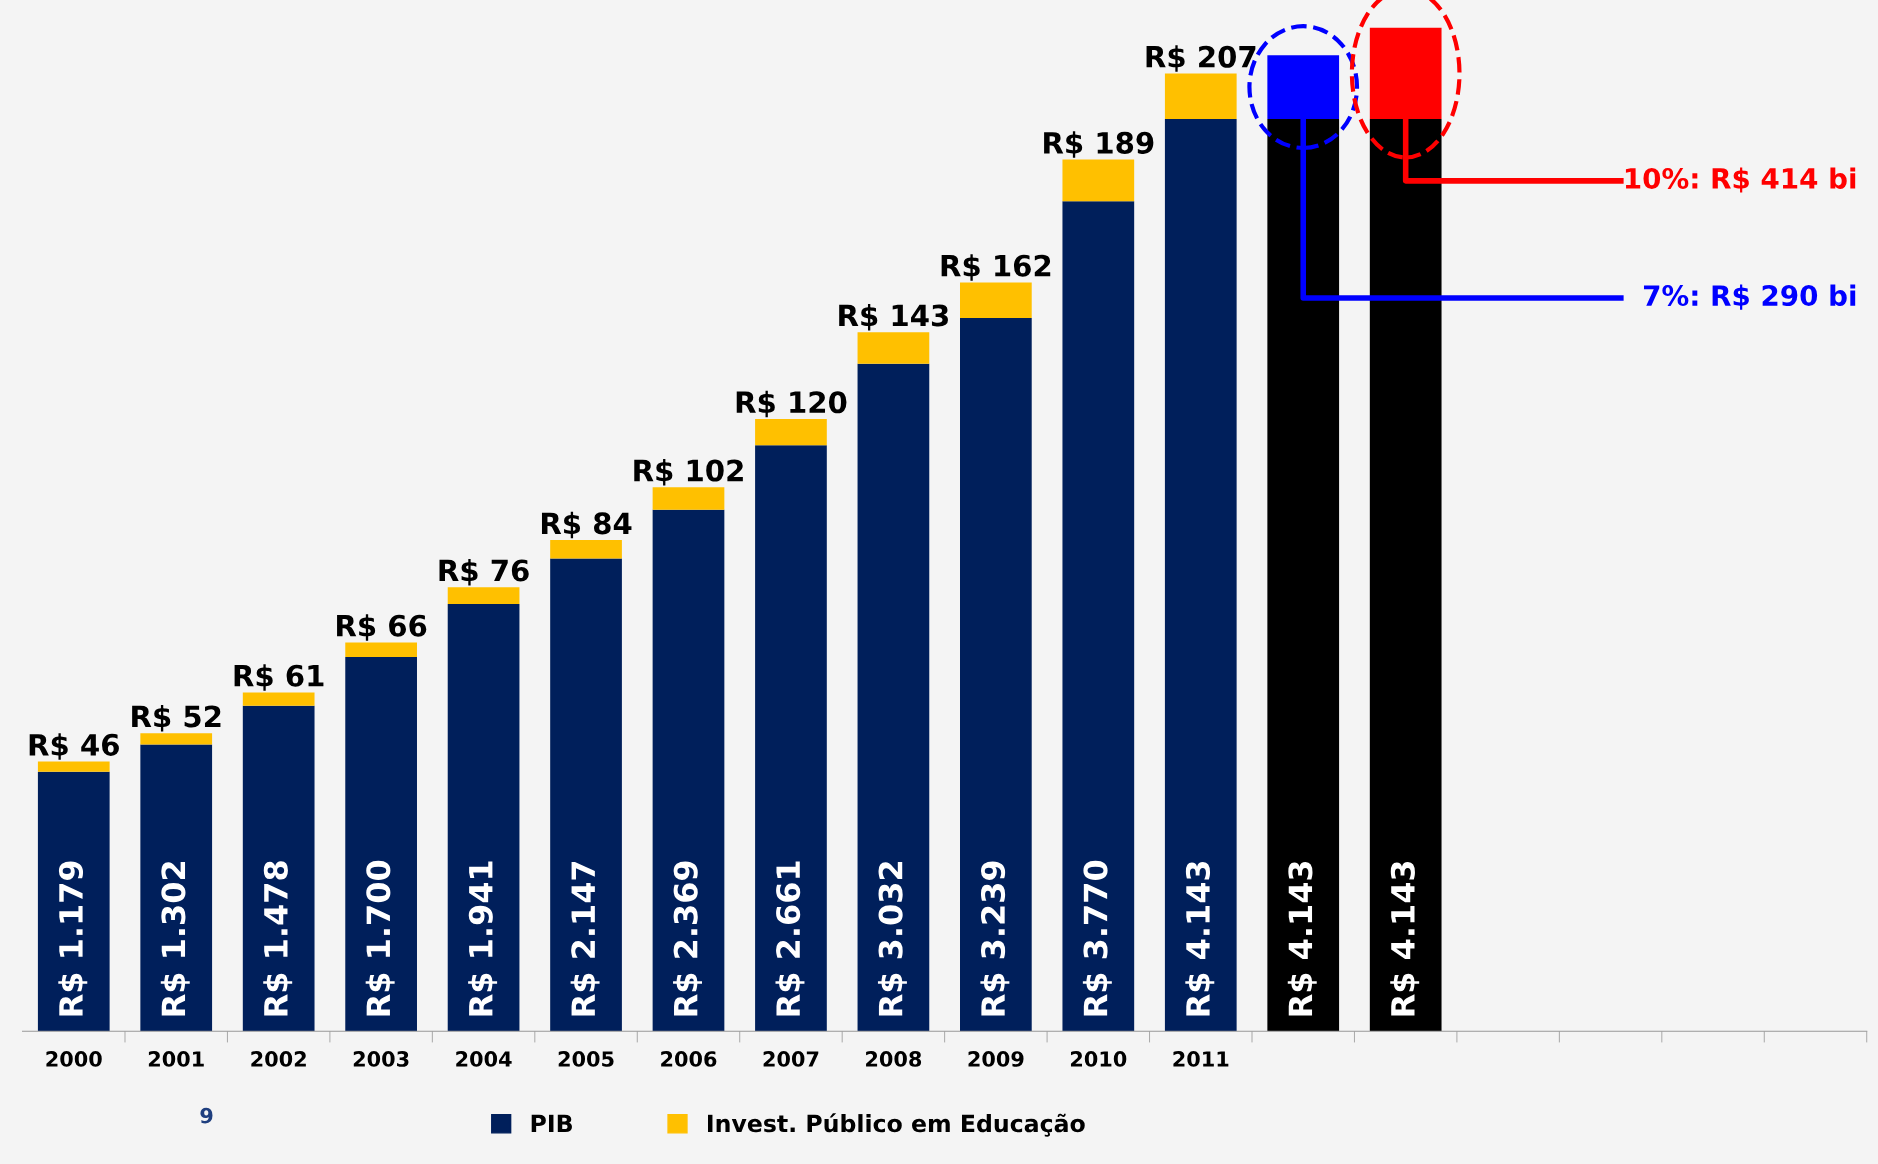  Describe the element at coordinates (688, 472) in the screenshot. I see `data-label: R$ 102` at that location.